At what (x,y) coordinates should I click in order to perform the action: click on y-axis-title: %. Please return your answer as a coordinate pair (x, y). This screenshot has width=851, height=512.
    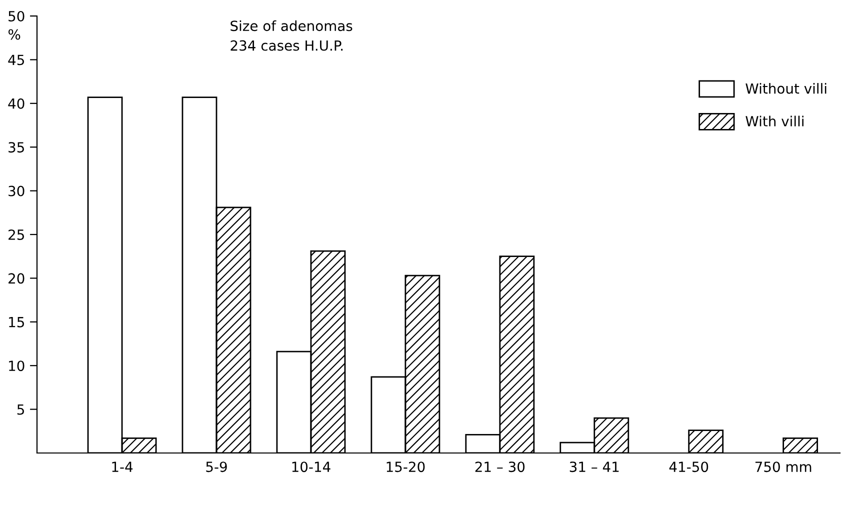
    Looking at the image, I should click on (14, 34).